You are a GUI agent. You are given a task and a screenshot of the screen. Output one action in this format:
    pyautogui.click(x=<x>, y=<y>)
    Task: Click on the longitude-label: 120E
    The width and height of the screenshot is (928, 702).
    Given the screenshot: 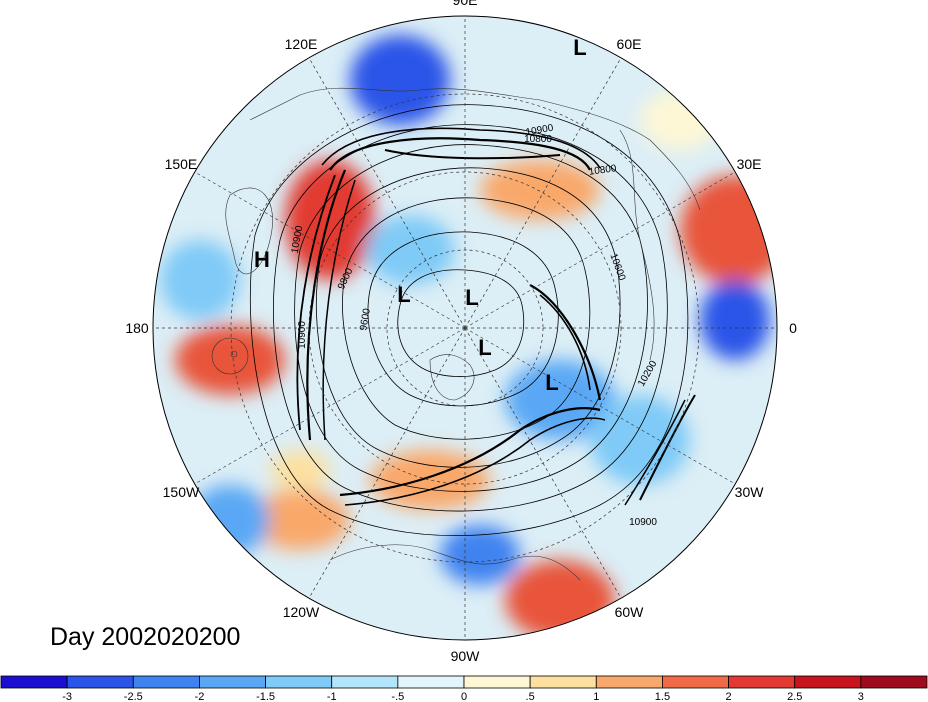 What is the action you would take?
    pyautogui.click(x=301, y=44)
    